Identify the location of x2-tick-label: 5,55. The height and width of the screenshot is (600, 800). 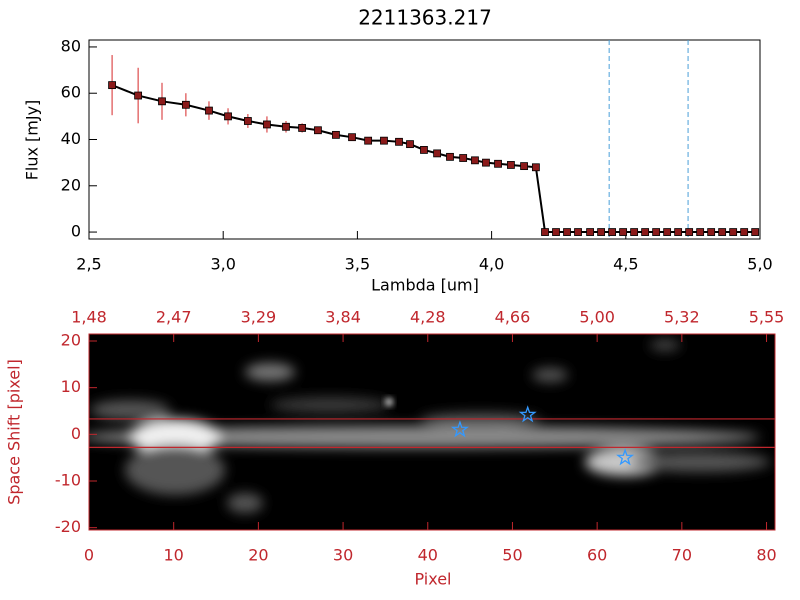
(767, 317).